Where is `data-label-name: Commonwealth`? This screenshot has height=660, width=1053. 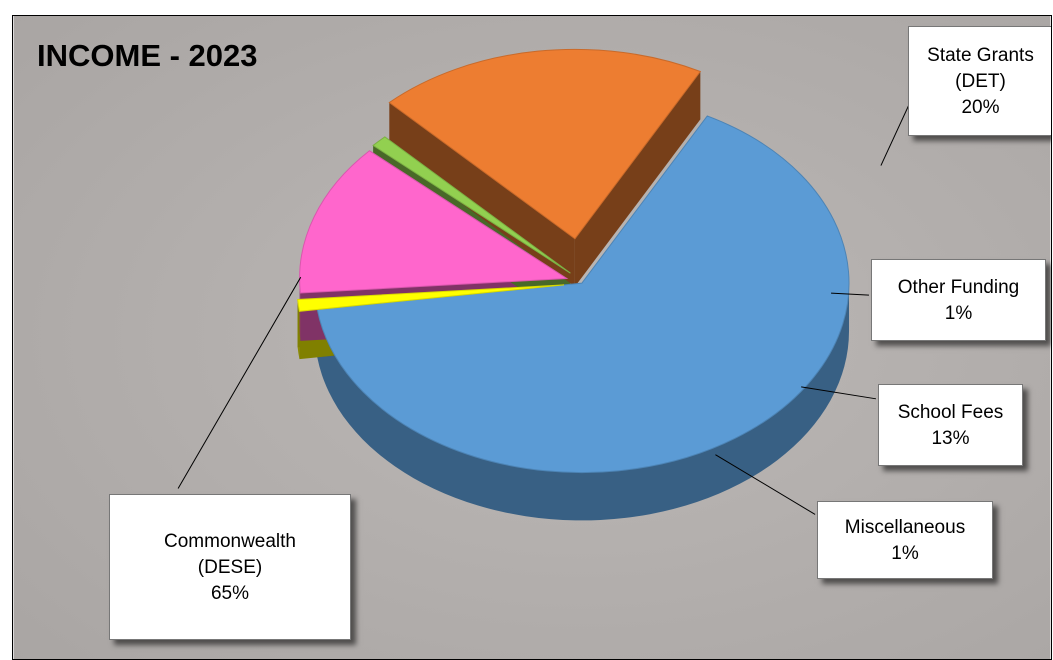
data-label-name: Commonwealth is located at coordinates (230, 541).